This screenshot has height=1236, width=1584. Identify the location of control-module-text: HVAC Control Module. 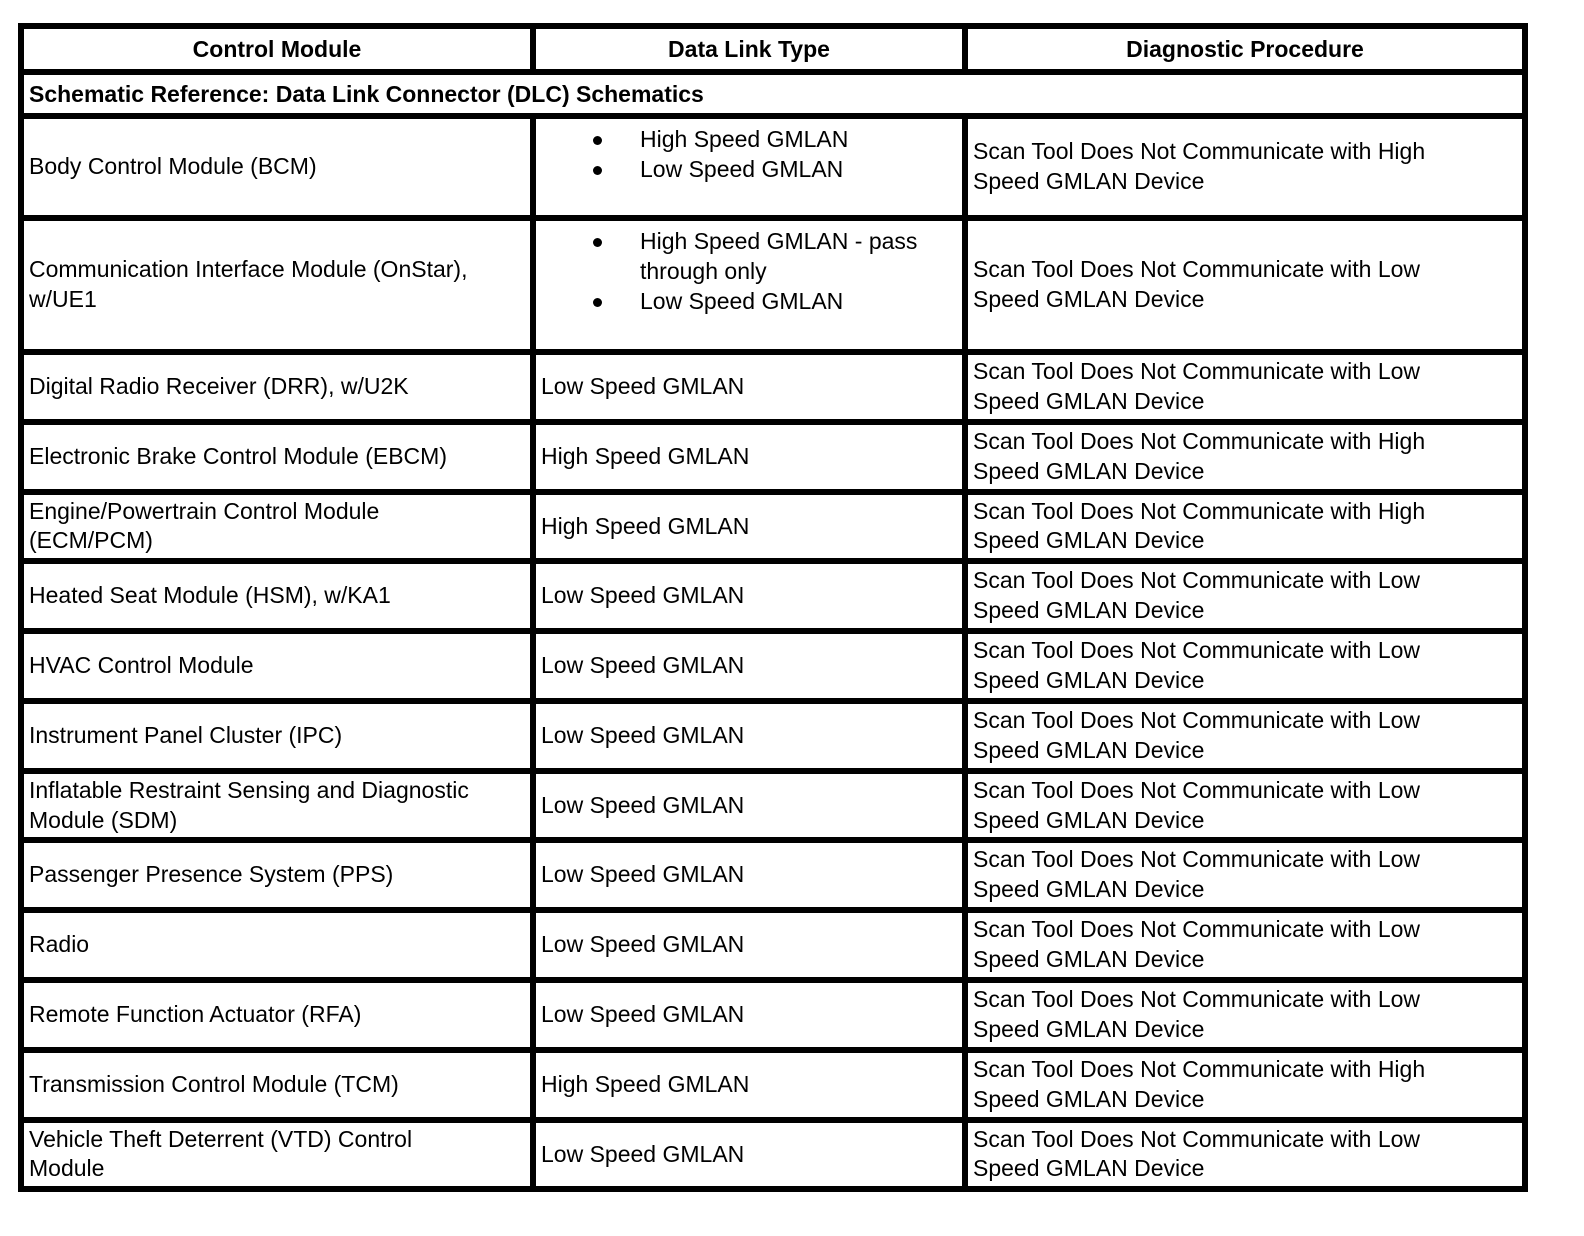
(141, 665).